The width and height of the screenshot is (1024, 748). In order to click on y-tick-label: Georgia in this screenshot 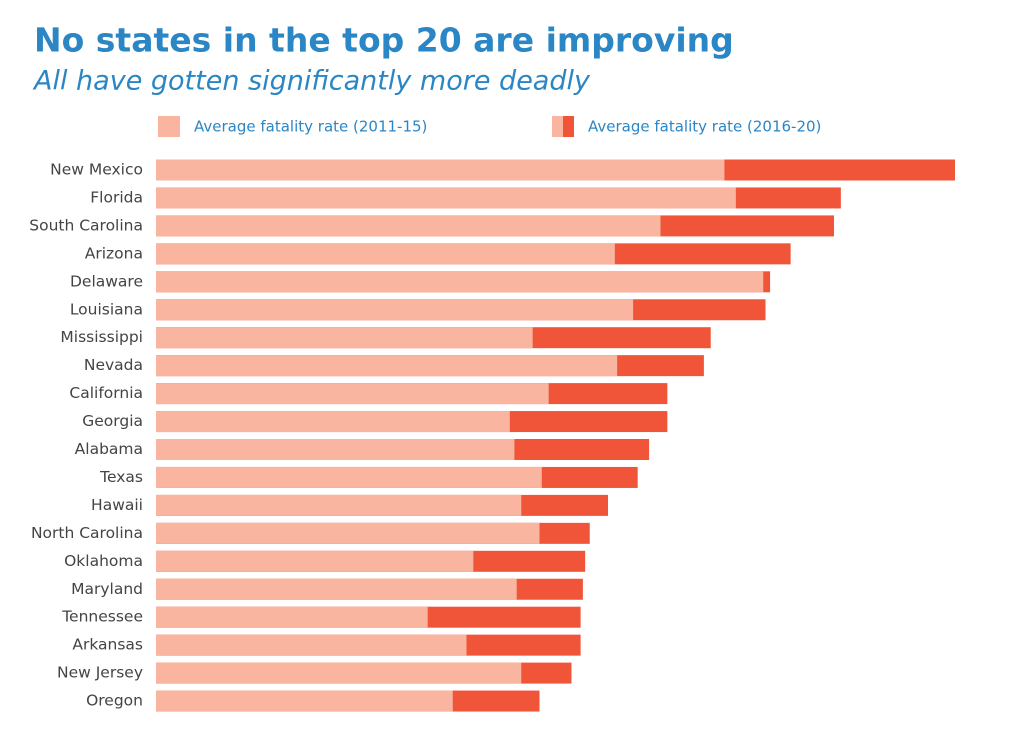, I will do `click(112, 421)`.